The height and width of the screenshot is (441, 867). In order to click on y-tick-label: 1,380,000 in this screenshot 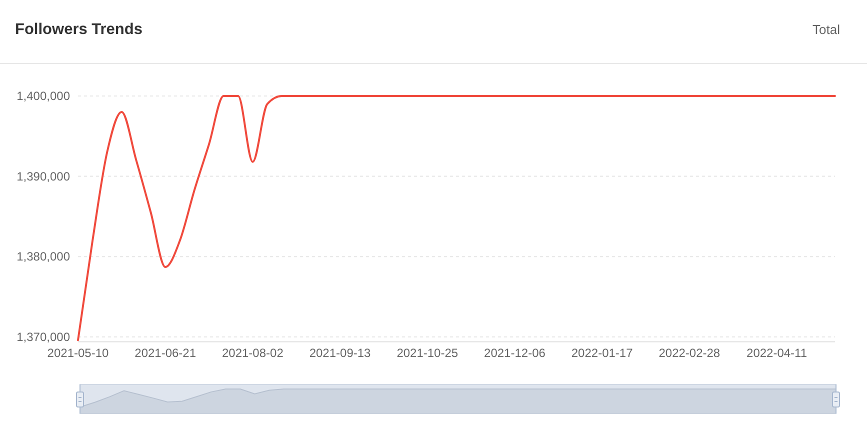, I will do `click(43, 257)`.